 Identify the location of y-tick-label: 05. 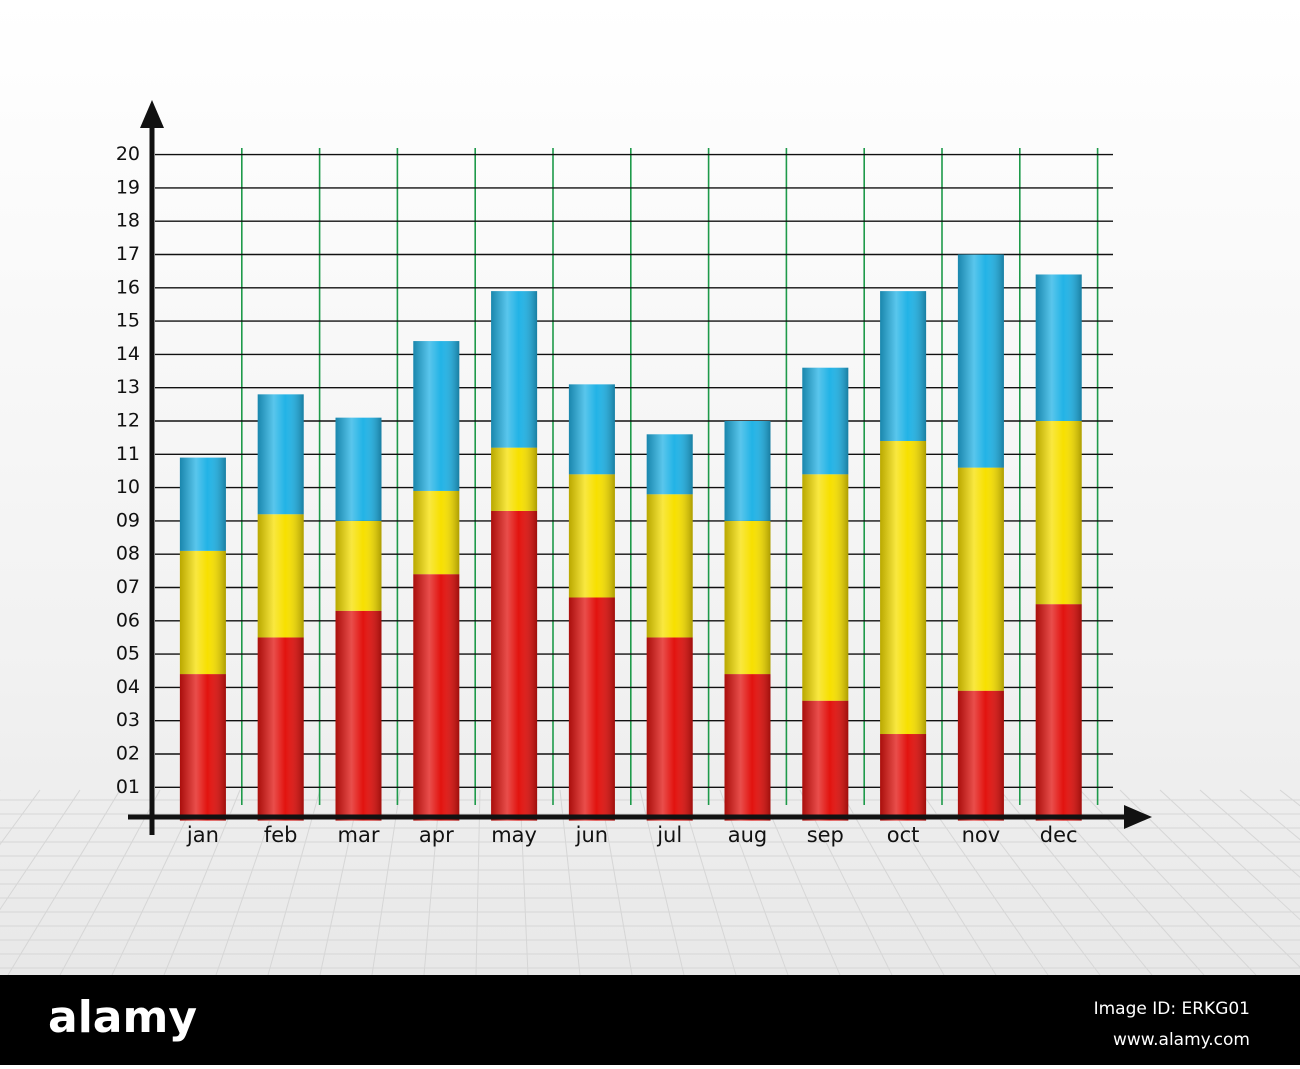
(128, 654).